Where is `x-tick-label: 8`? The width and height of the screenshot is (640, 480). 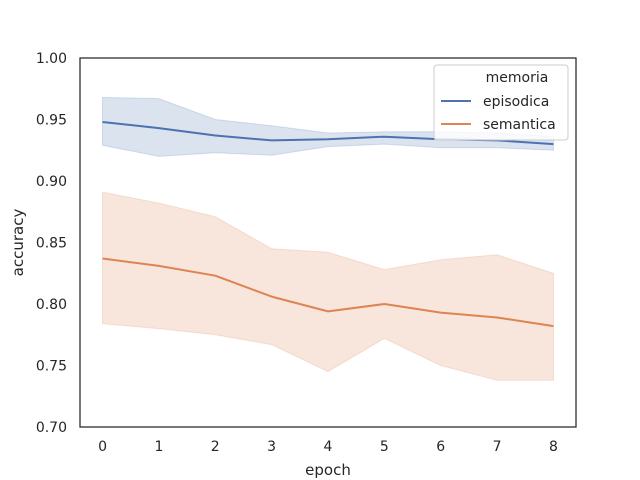
x-tick-label: 8 is located at coordinates (553, 447).